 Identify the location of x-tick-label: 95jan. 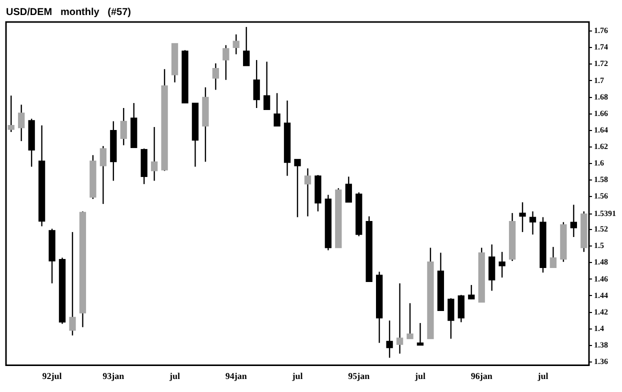
(359, 375).